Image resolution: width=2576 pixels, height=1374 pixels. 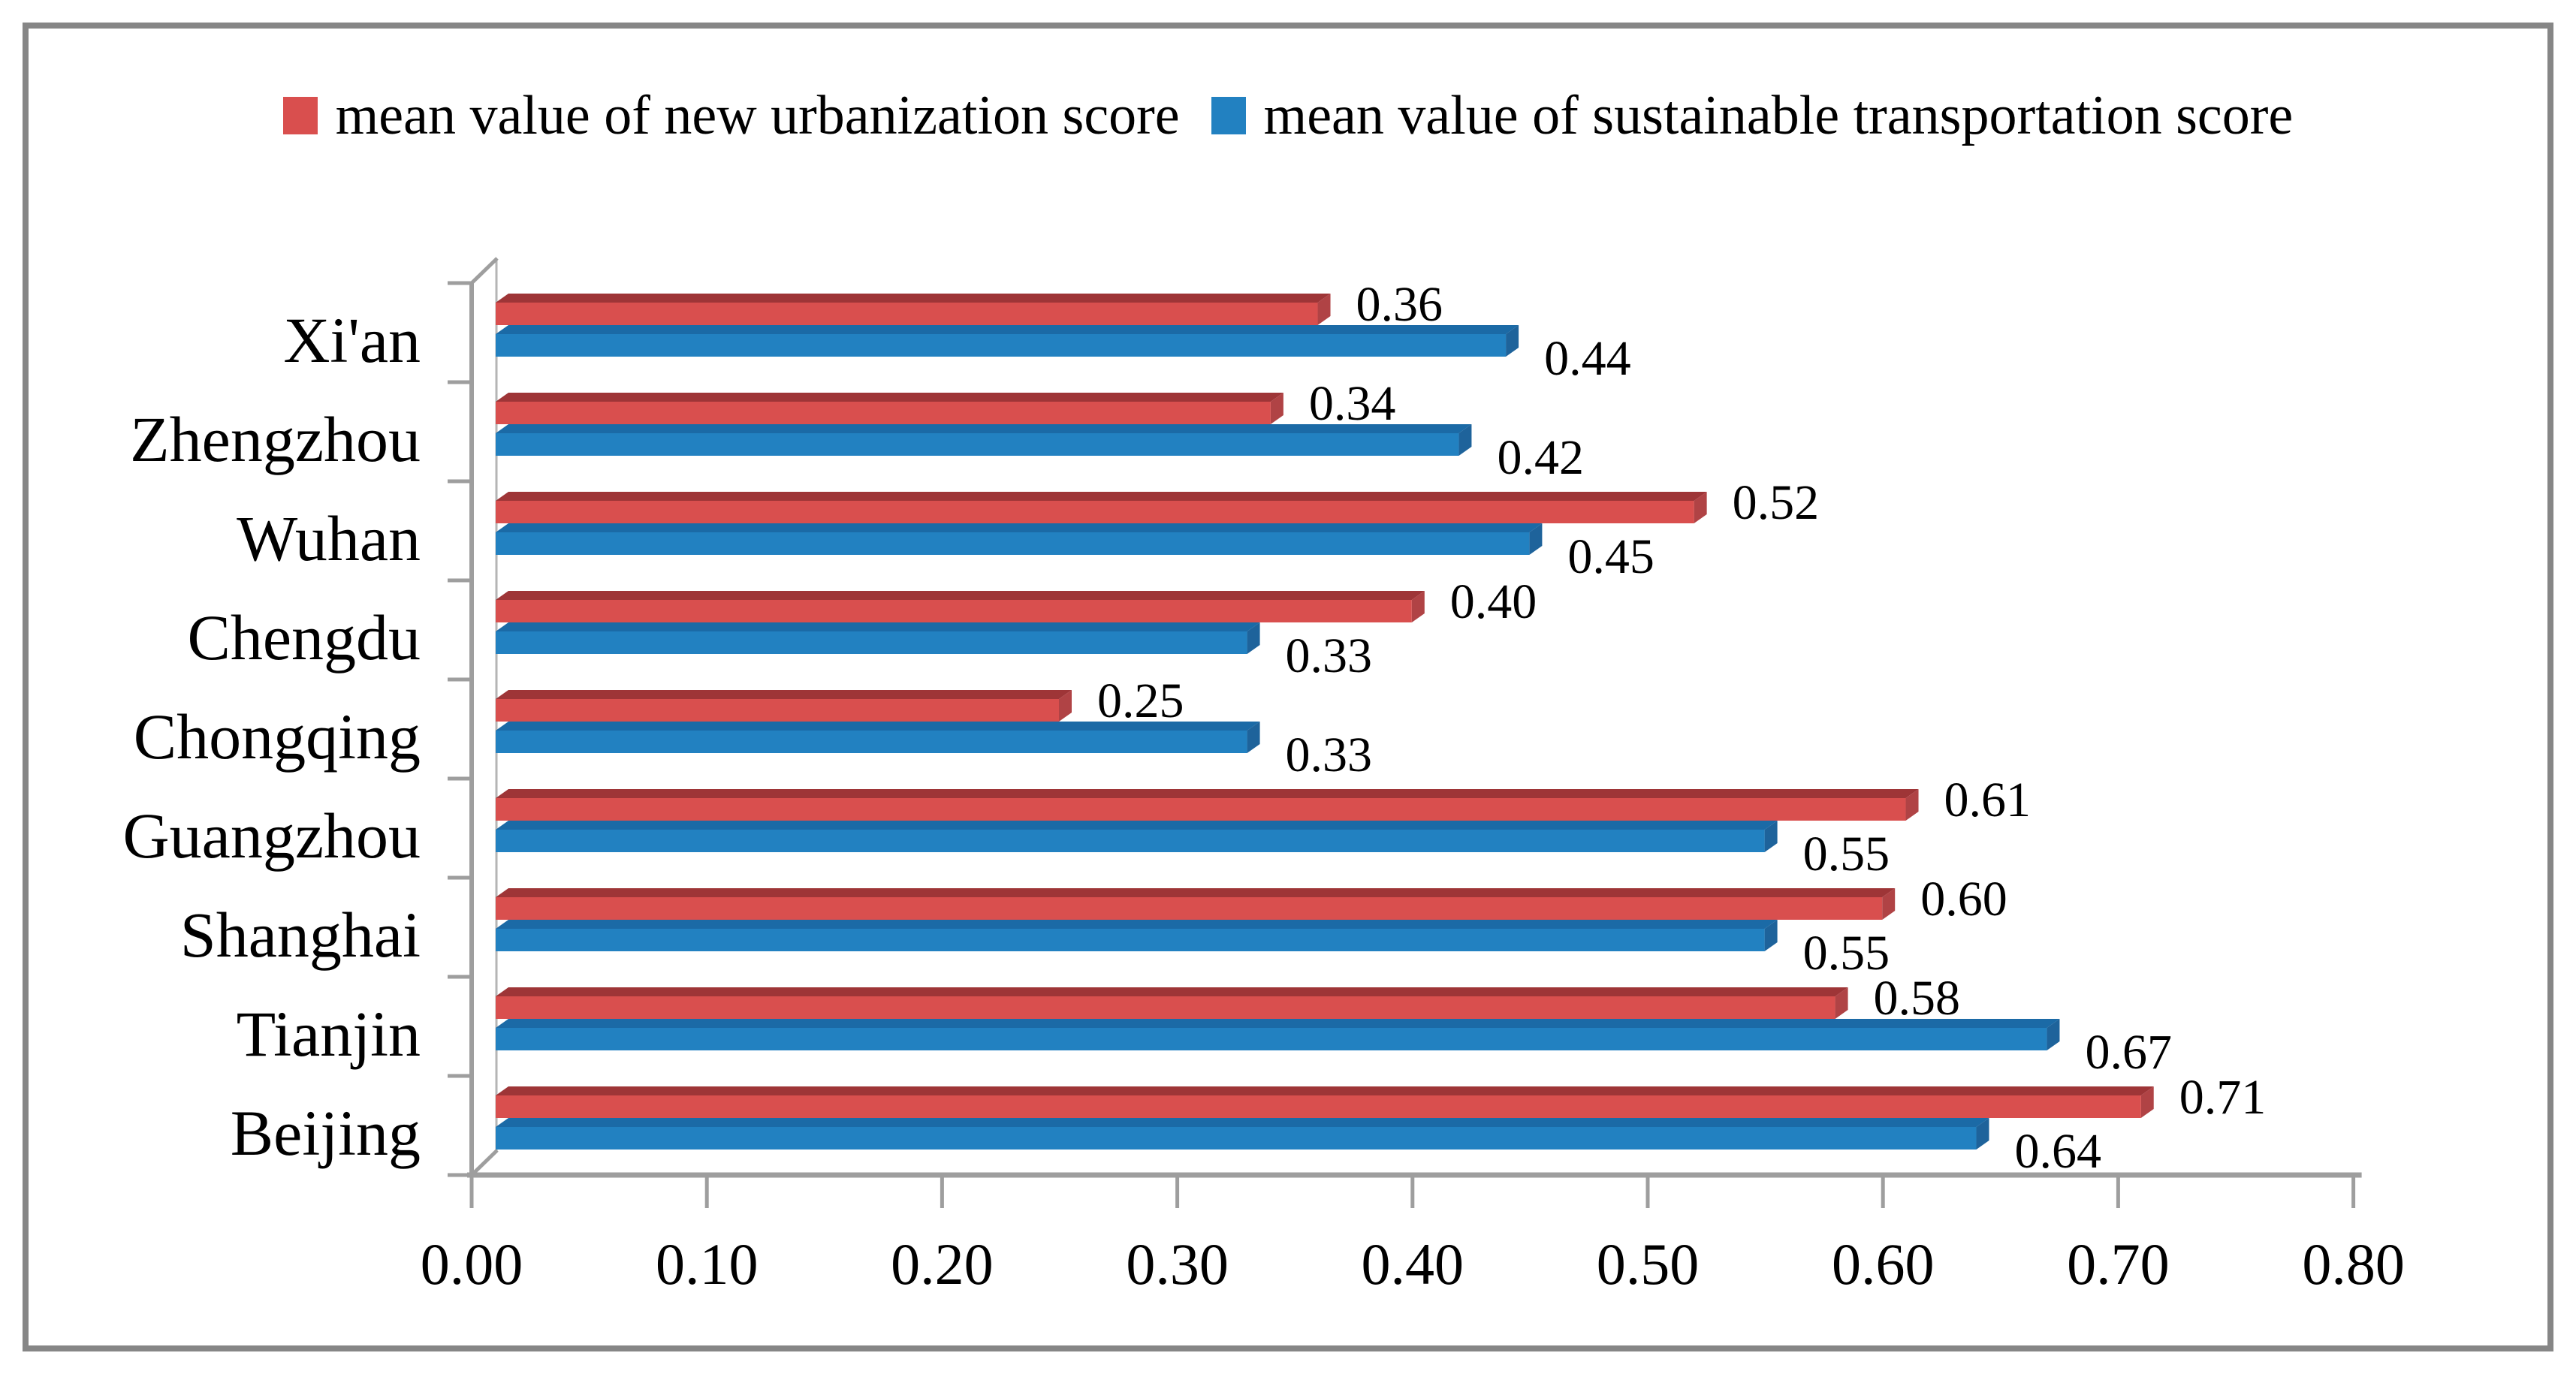 I want to click on bar-urbanization-shanghai-front-face, so click(x=1189, y=908).